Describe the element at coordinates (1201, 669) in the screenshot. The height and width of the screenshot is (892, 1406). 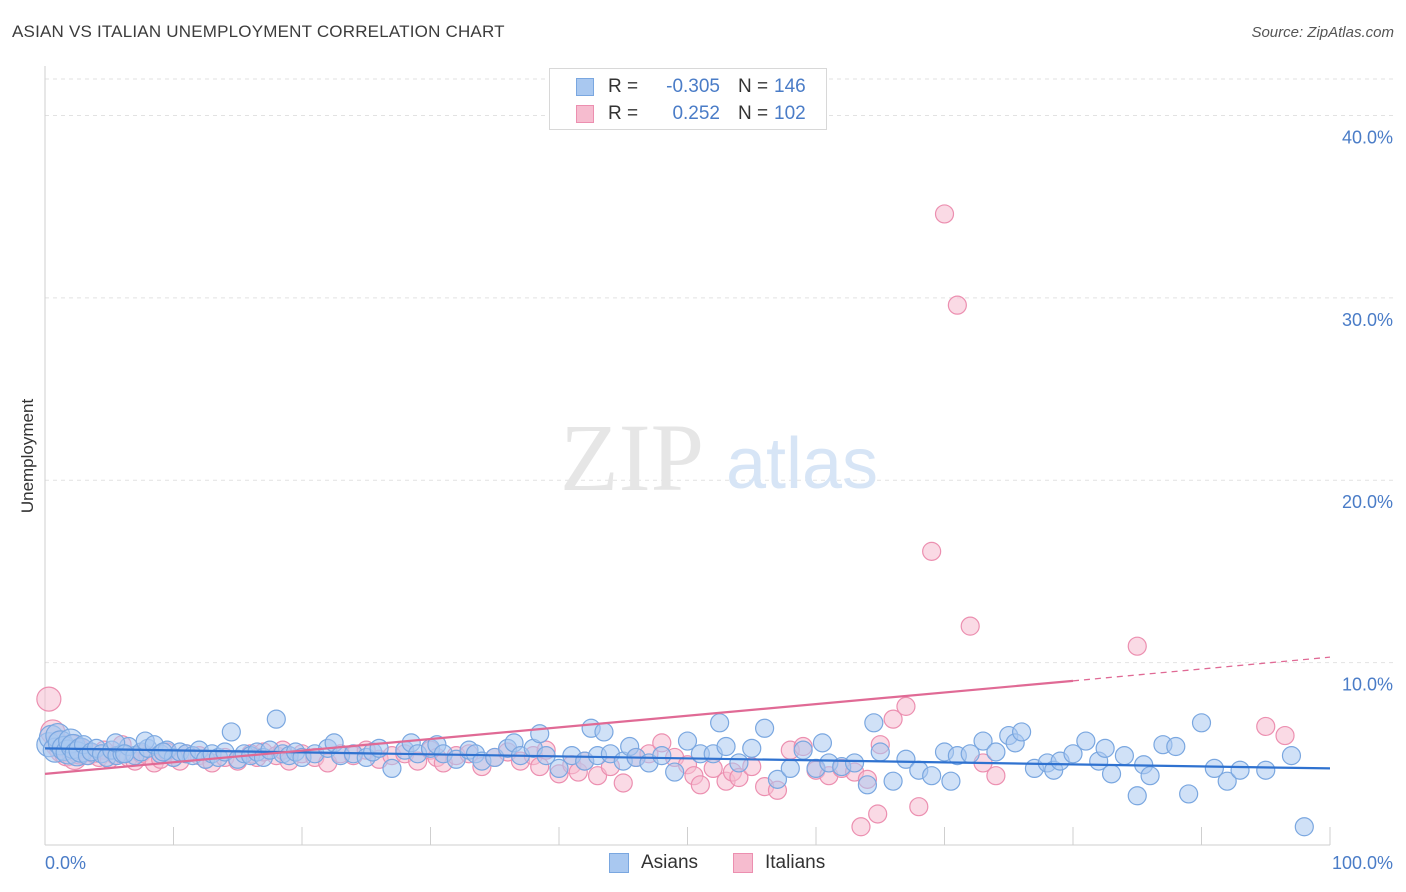
I see `trend-line-extension` at that location.